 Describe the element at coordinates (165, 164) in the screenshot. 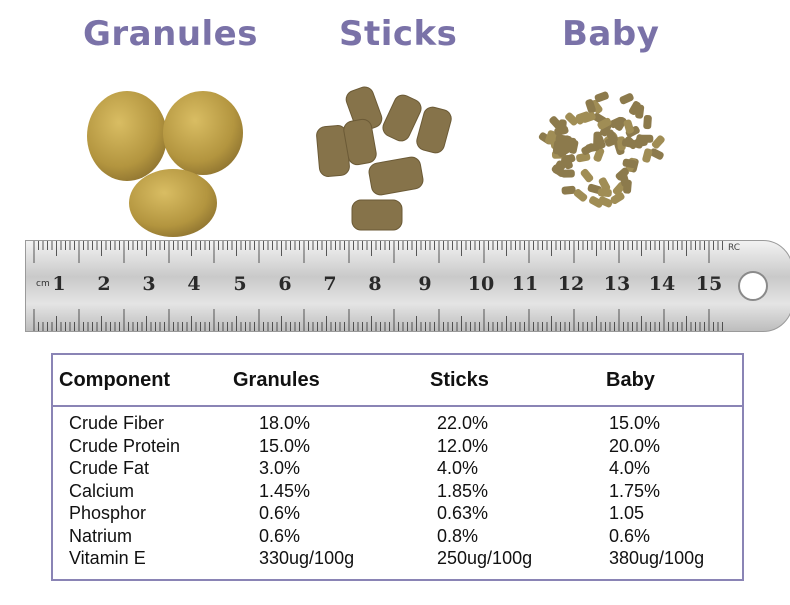

I see `granules-food-image` at that location.